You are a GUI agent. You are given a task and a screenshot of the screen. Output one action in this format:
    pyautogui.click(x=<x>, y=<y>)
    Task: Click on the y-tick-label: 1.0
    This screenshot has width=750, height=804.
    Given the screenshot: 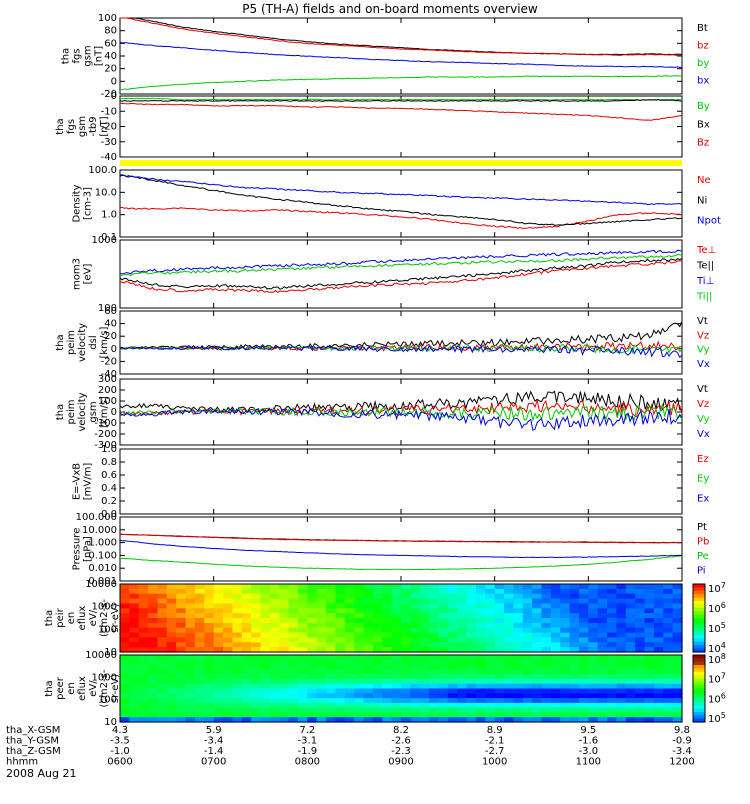 What is the action you would take?
    pyautogui.click(x=109, y=449)
    